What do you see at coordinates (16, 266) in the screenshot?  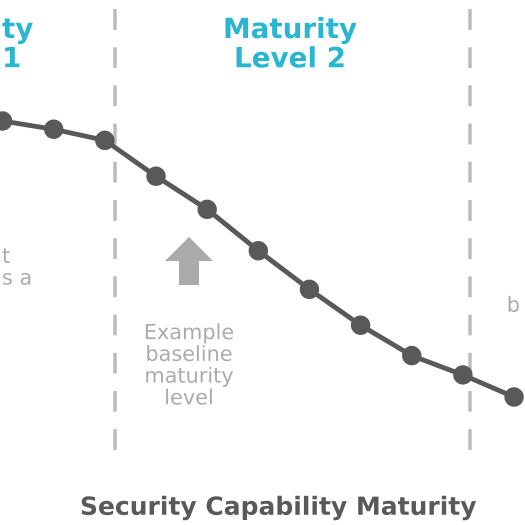 I see `annotation: t s a` at bounding box center [16, 266].